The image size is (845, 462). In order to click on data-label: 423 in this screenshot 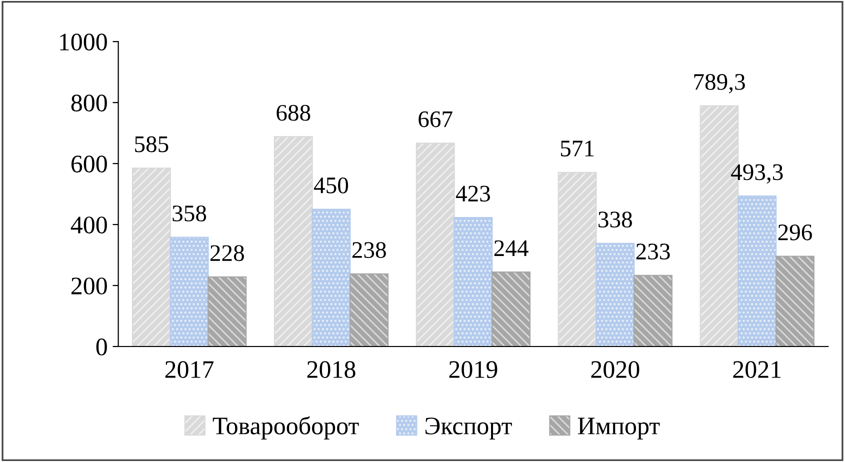, I will do `click(473, 194)`.